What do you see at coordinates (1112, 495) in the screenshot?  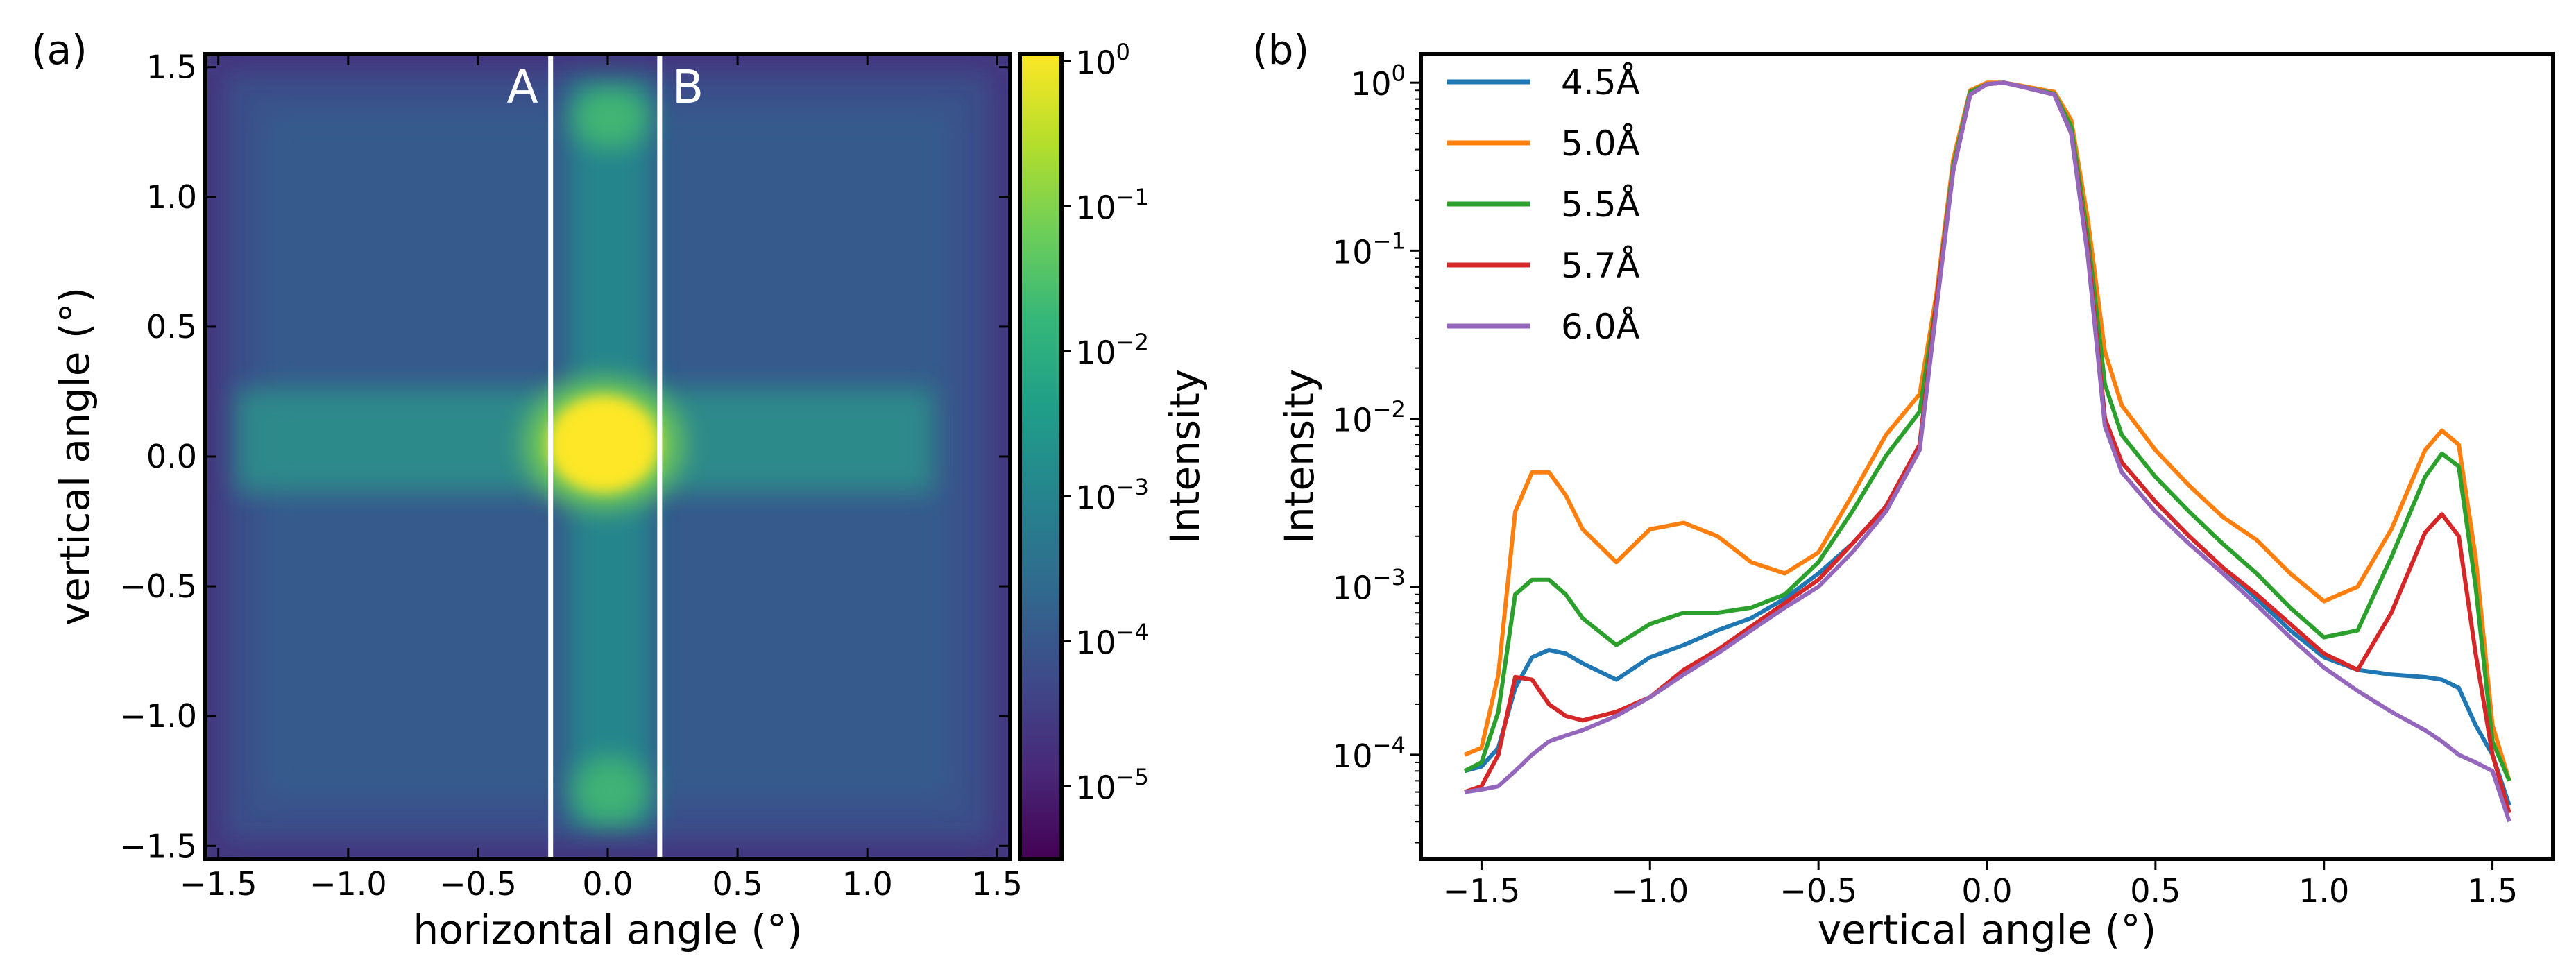 I see `colorbar-tick-label: 10⁻³` at bounding box center [1112, 495].